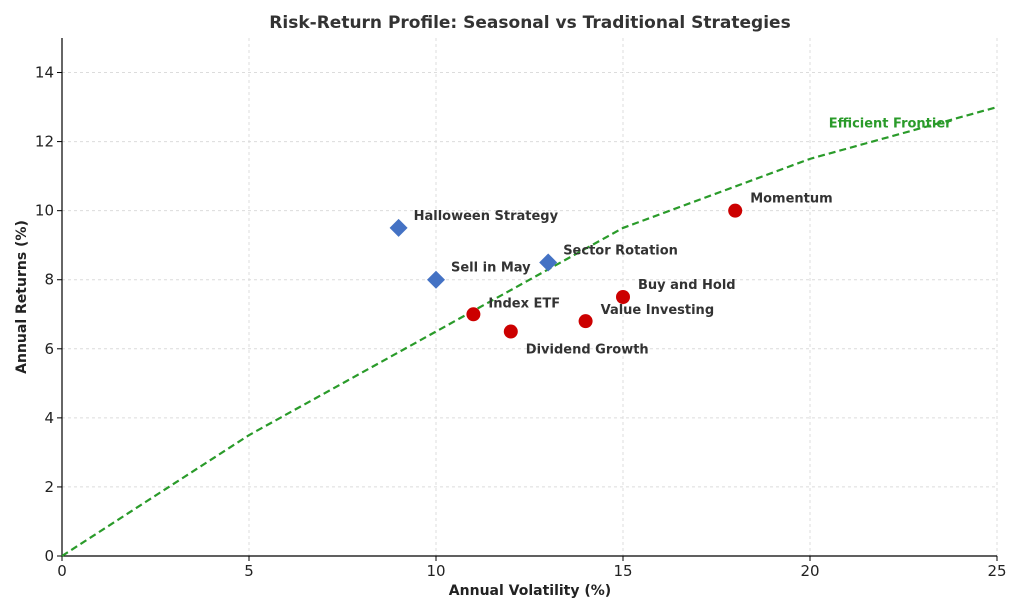 This screenshot has height=614, width=1024. What do you see at coordinates (49, 349) in the screenshot?
I see `y-tick-label: 6` at bounding box center [49, 349].